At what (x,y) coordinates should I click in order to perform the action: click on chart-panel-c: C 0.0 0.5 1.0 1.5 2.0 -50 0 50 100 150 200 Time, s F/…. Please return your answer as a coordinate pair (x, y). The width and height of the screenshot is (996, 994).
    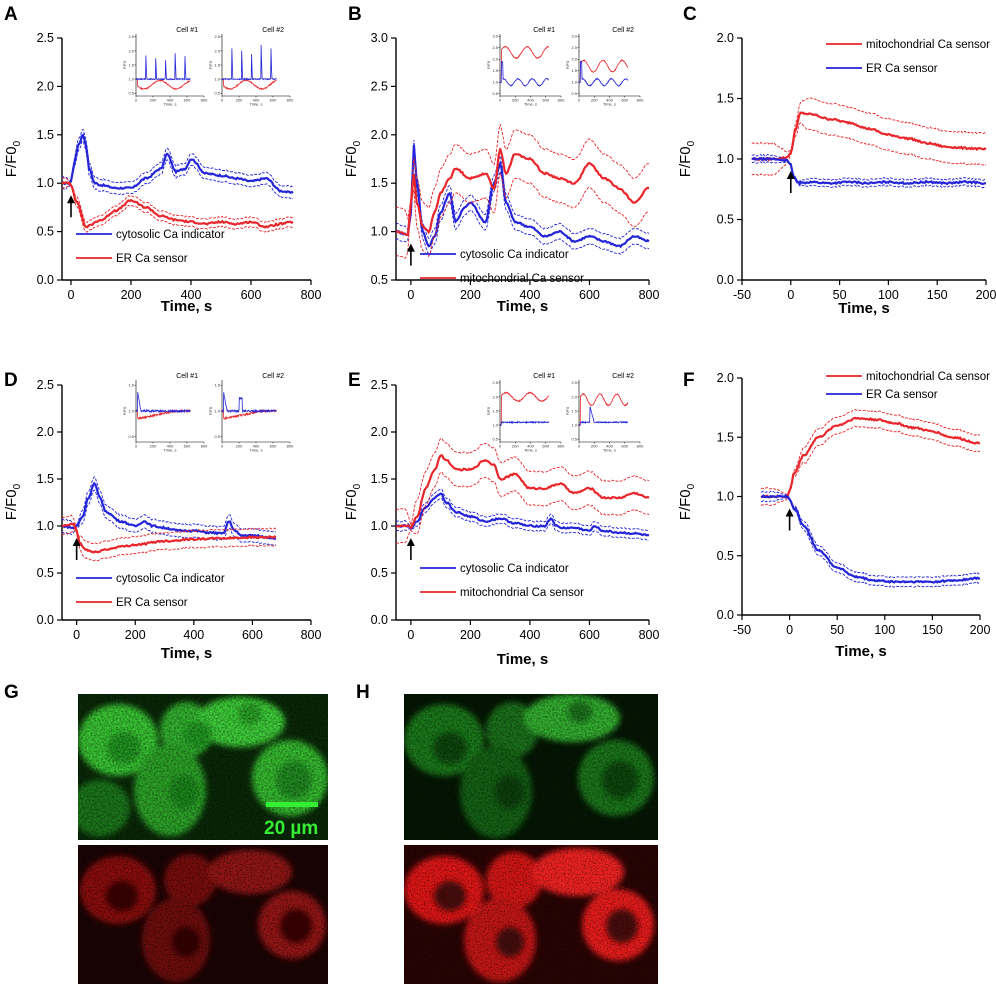
    Looking at the image, I should click on (836, 160).